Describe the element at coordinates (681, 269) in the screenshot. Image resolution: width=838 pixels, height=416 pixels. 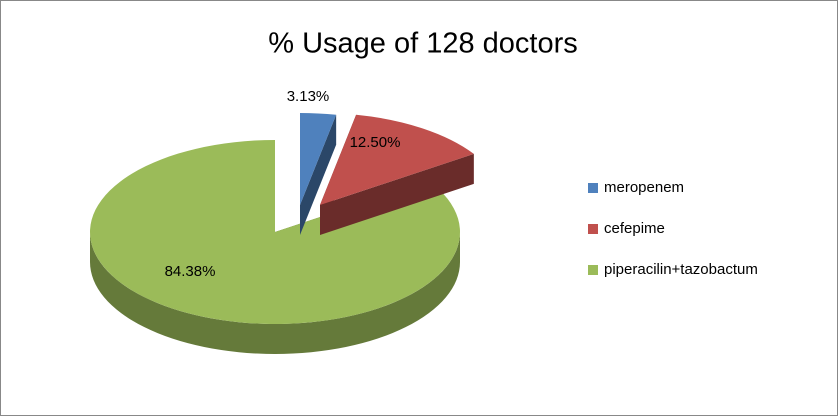
I see `legend-label: piperacilin+tazobactum` at that location.